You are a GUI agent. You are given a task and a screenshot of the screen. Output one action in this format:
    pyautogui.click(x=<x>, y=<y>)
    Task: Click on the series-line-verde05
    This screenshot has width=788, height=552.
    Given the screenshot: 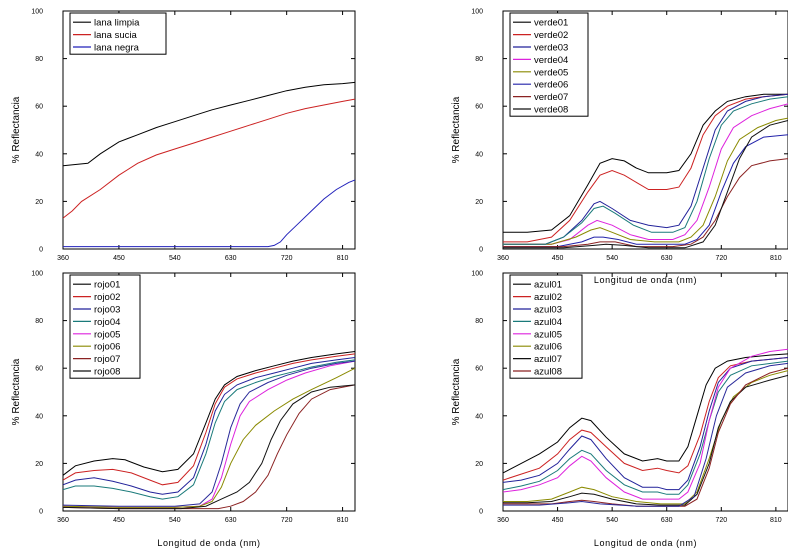 What is the action you would take?
    pyautogui.click(x=645, y=181)
    